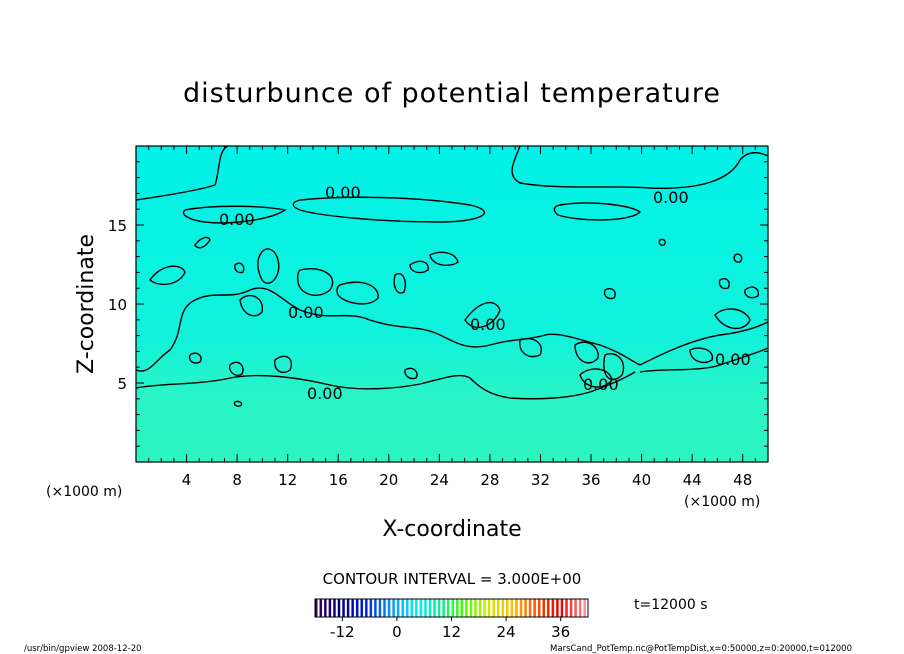 This screenshot has width=904, height=654. Describe the element at coordinates (237, 480) in the screenshot. I see `x-tick-label: 8` at that location.